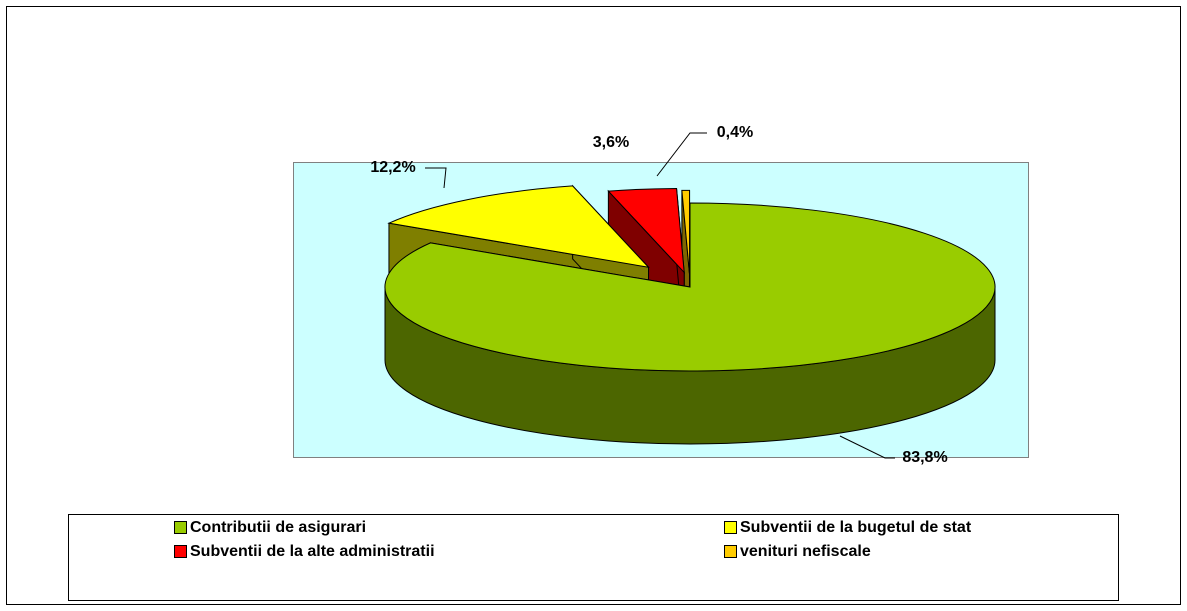 This screenshot has height=611, width=1187. Describe the element at coordinates (735, 132) in the screenshot. I see `data-label: 0,4%` at that location.